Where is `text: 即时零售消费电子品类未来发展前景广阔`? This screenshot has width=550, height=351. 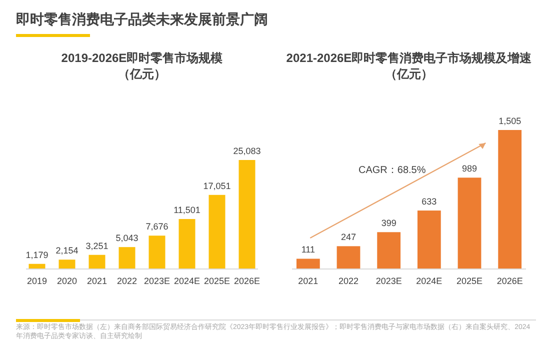
text: 即时零售消费电子品类未来发展前景广阔 is located at coordinates (142, 19).